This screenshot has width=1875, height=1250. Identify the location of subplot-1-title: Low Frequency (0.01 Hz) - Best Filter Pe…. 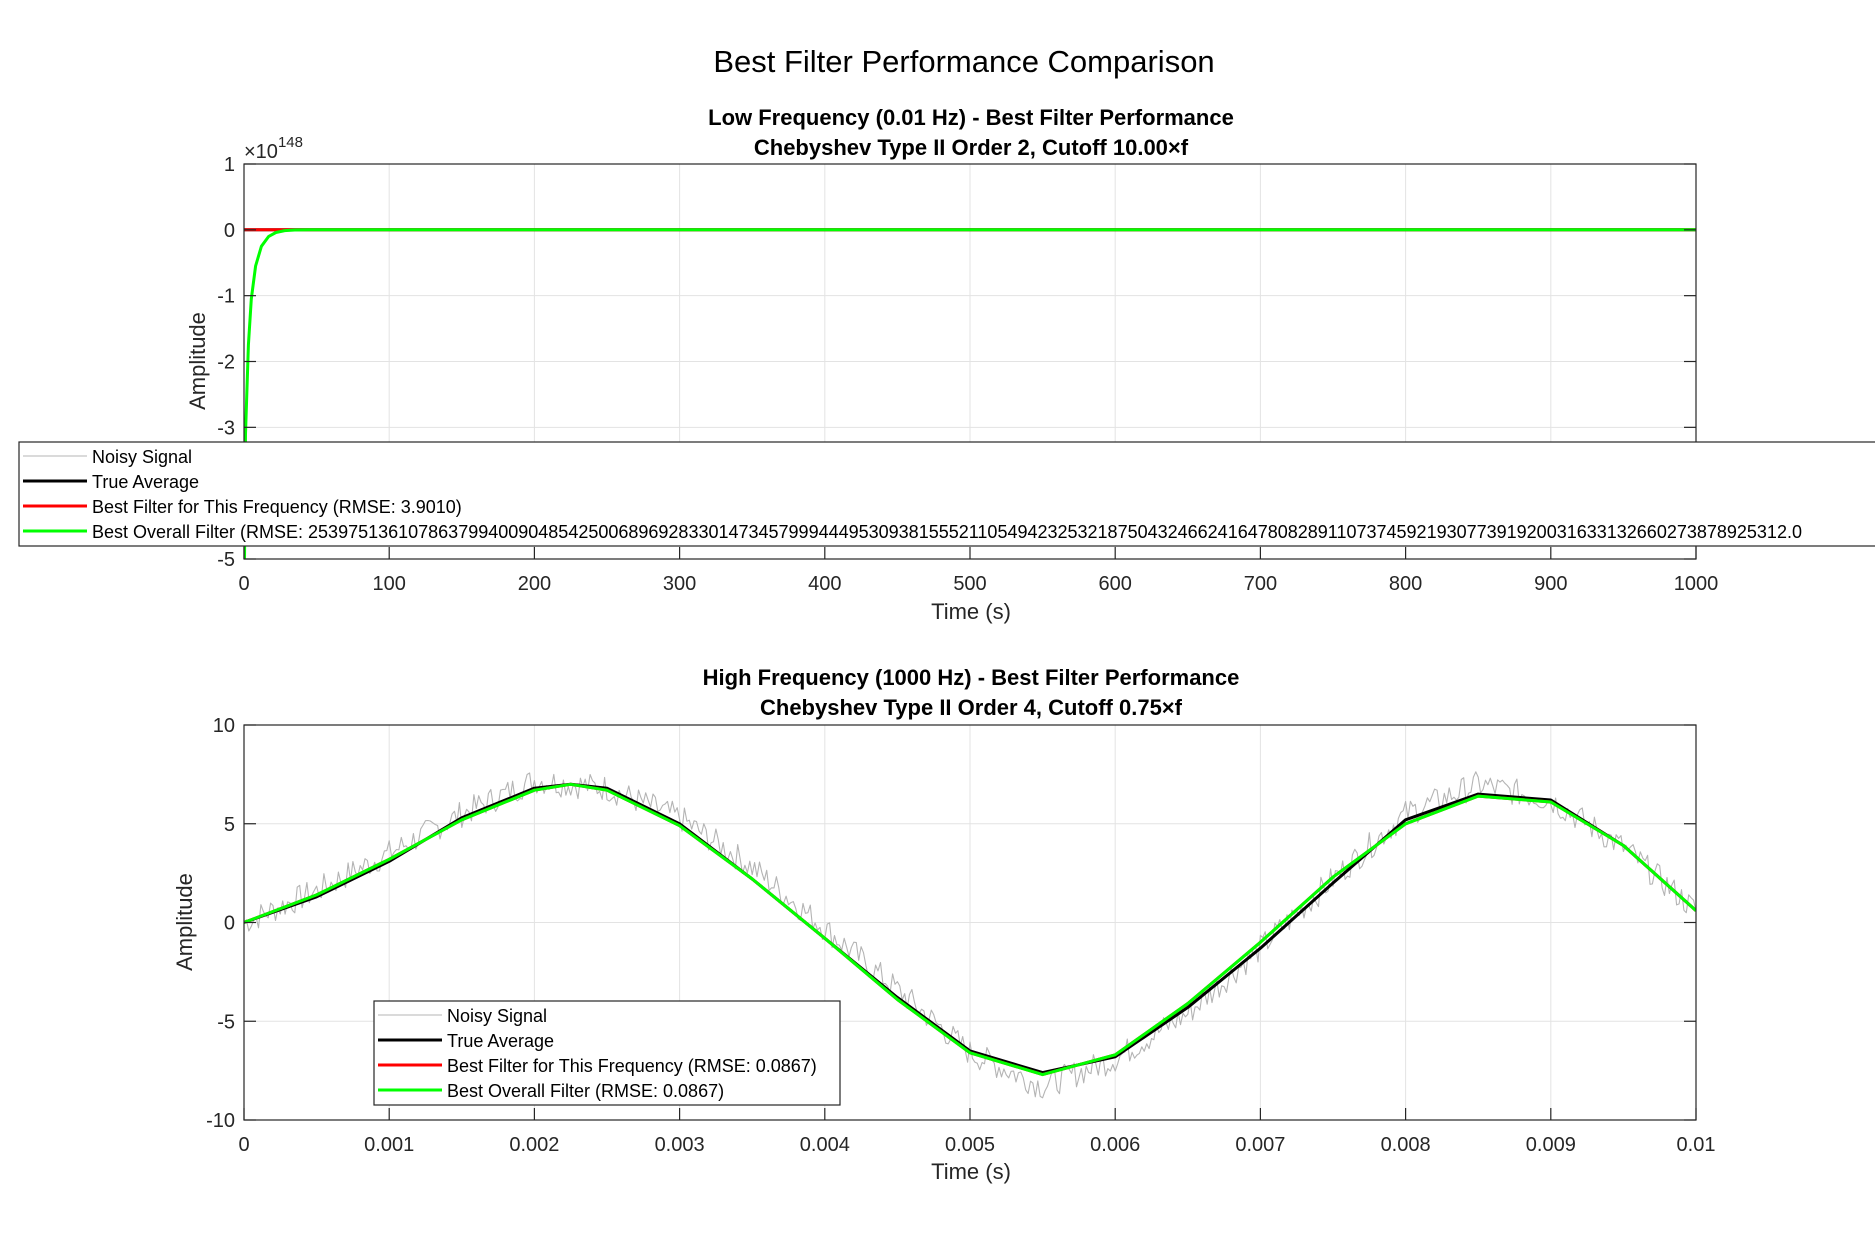
(971, 117).